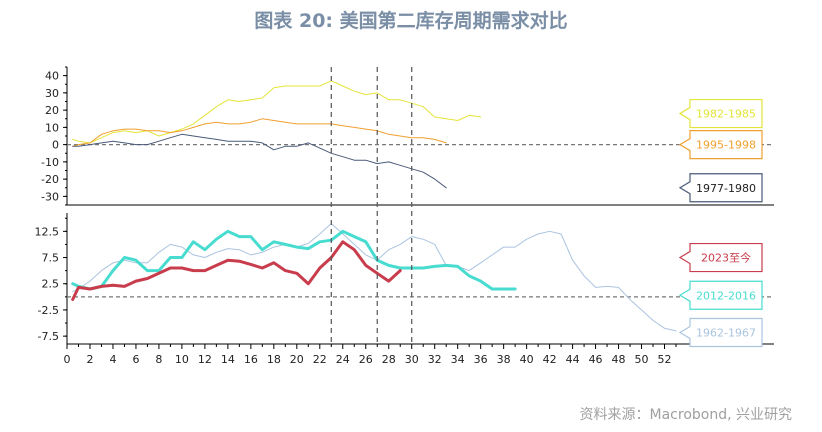 The height and width of the screenshot is (432, 822). What do you see at coordinates (504, 359) in the screenshot?
I see `x-tick-label: 38` at bounding box center [504, 359].